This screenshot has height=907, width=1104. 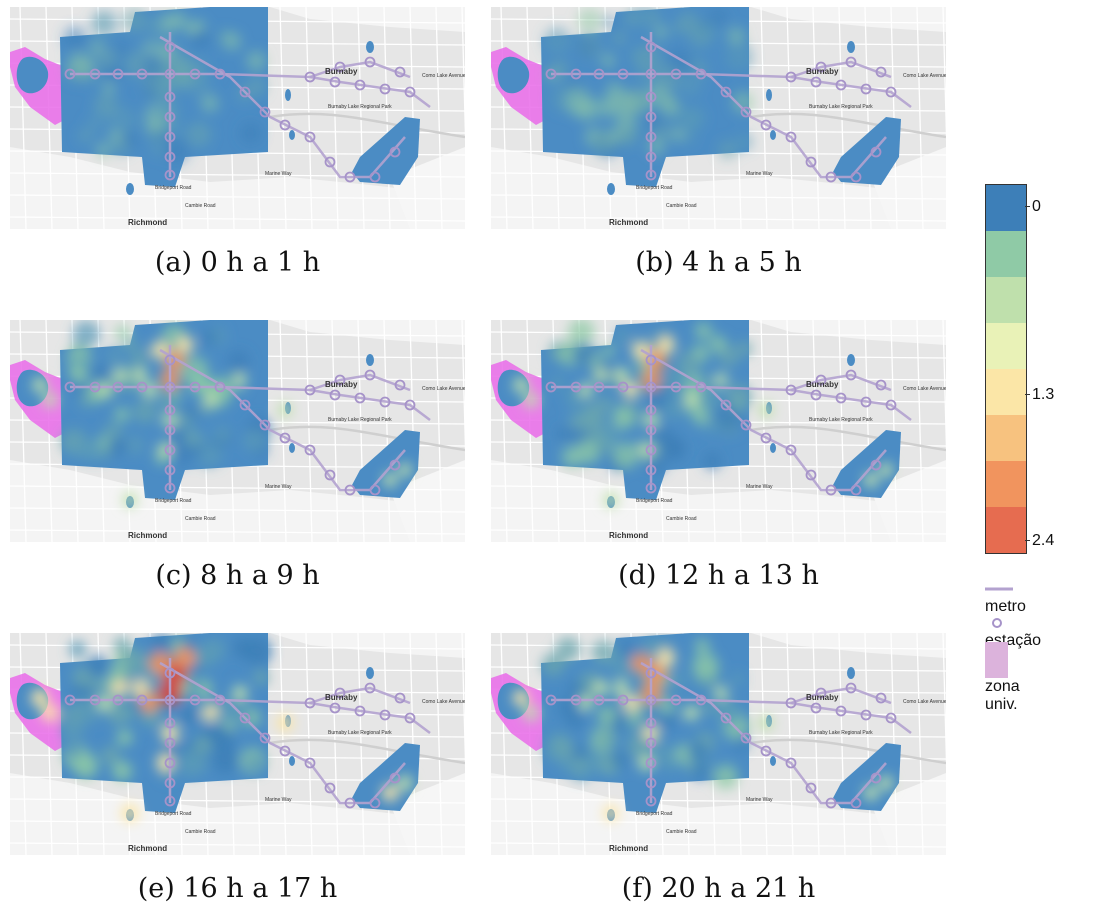 I want to click on tick-mark-bottom, so click(x=1027, y=540).